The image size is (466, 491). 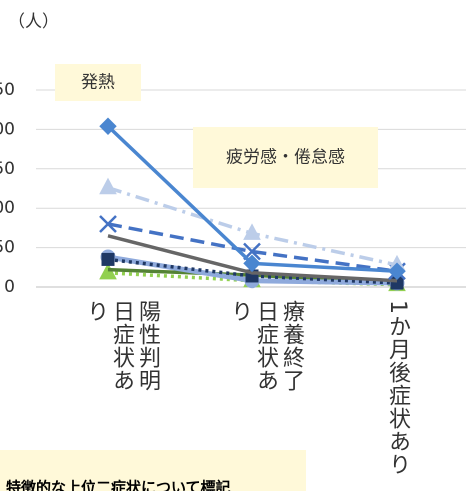 What do you see at coordinates (153, 470) in the screenshot?
I see `note-box` at bounding box center [153, 470].